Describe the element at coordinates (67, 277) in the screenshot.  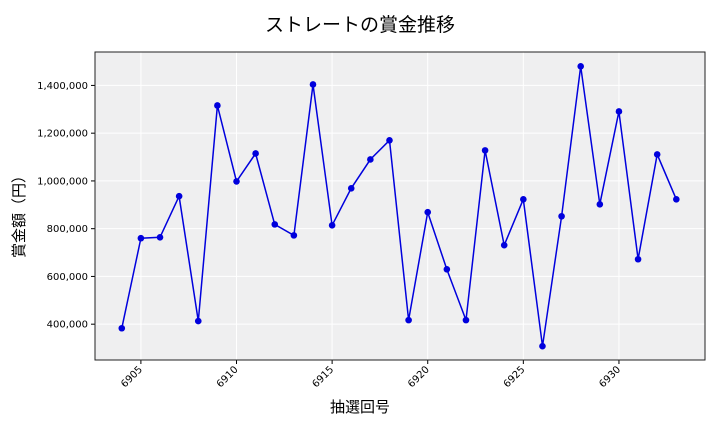
I see `y-tick-label: 600,000` at that location.